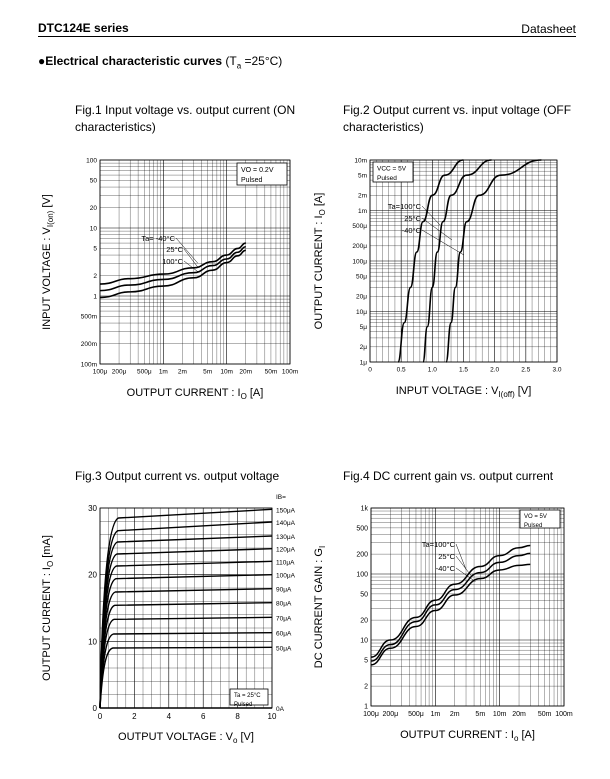 The height and width of the screenshot is (779, 610). What do you see at coordinates (463, 370) in the screenshot?
I see `x-tick-label: 1.5` at bounding box center [463, 370].